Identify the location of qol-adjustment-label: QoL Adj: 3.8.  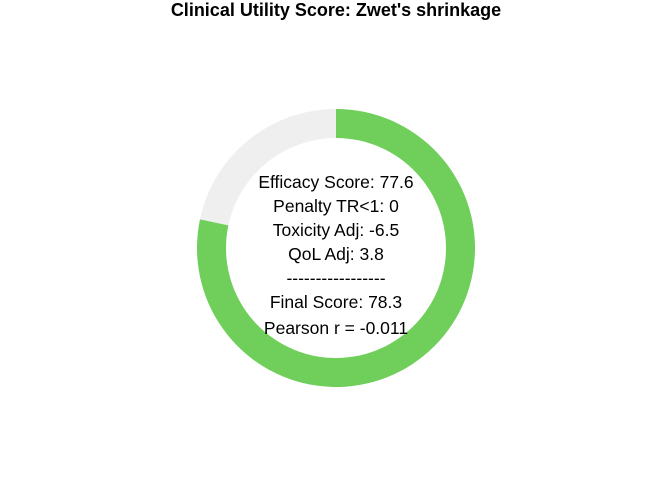
(336, 254).